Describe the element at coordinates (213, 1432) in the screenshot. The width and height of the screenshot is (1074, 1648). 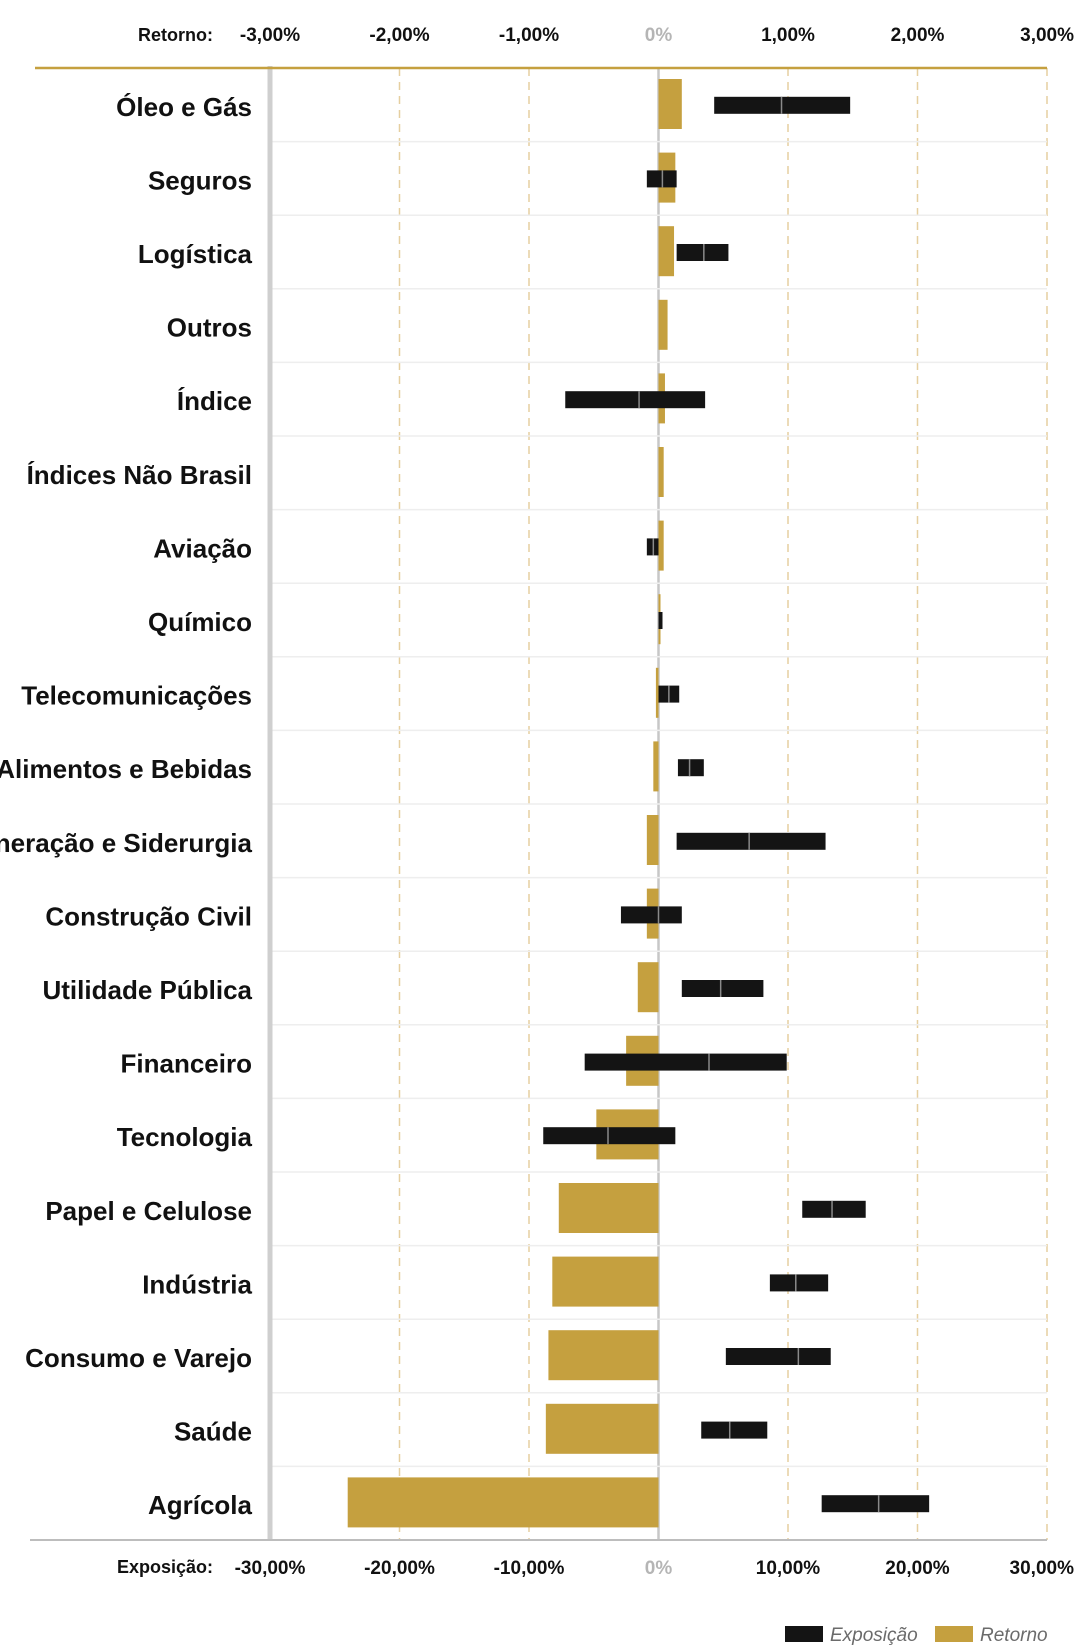
I see `category-label: Saúde` at that location.